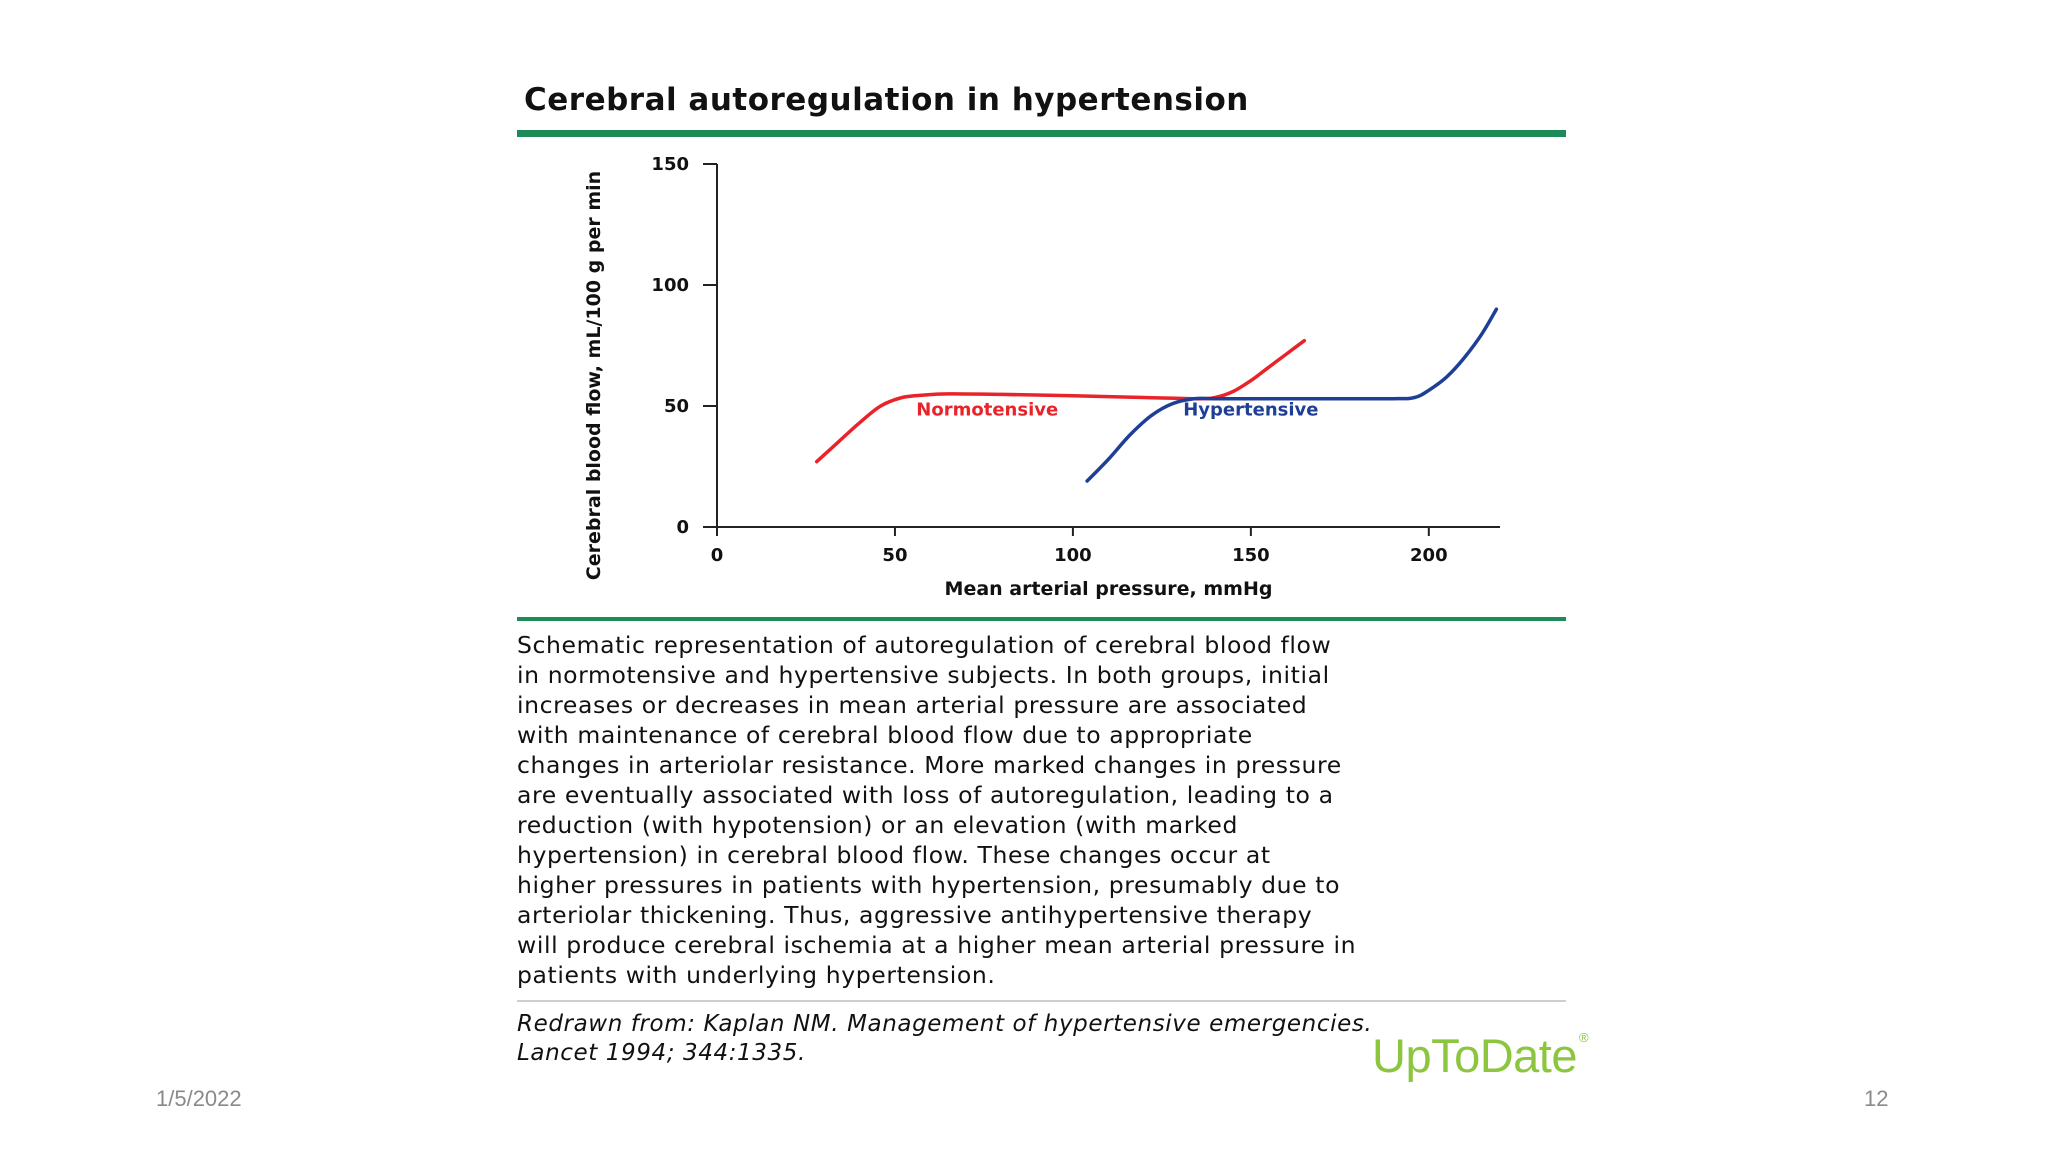 Image resolution: width=2048 pixels, height=1152 pixels. Describe the element at coordinates (1041, 619) in the screenshot. I see `caption-divider` at that location.